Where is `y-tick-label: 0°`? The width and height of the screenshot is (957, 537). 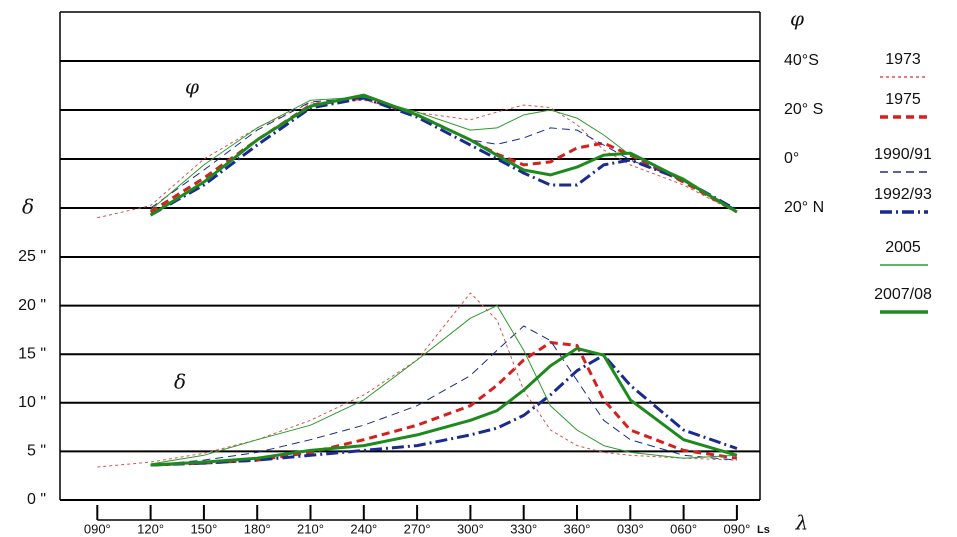 y-tick-label: 0° is located at coordinates (791, 158).